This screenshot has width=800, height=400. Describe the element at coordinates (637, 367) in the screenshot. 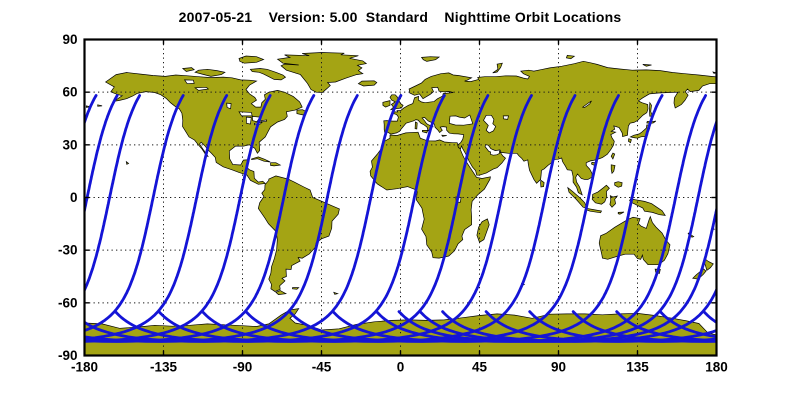

I see `x-tick-label: 135` at that location.